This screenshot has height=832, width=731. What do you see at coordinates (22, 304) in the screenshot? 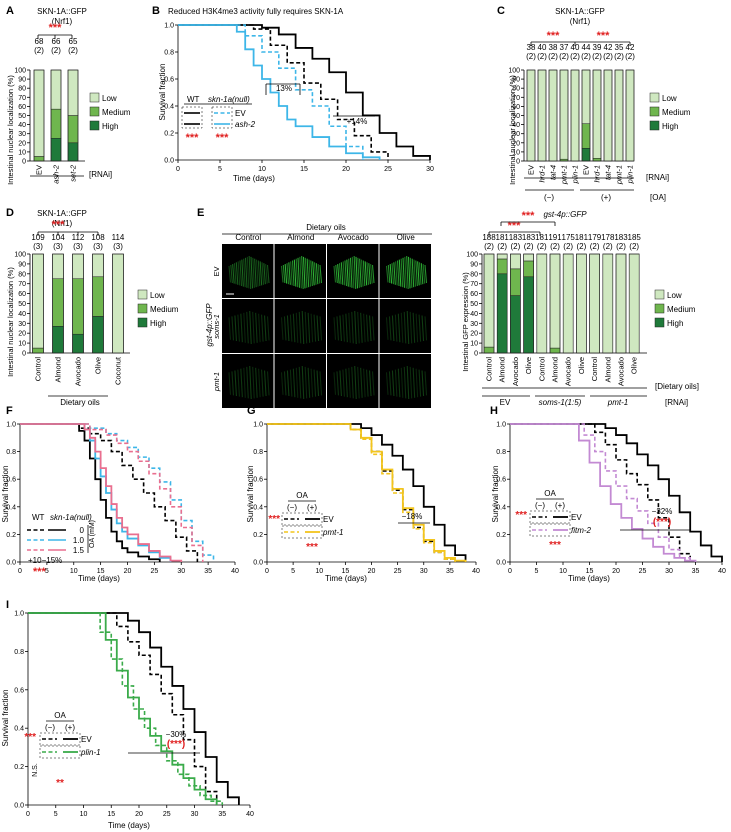
I see `y-tick-label: 50` at bounding box center [22, 304].